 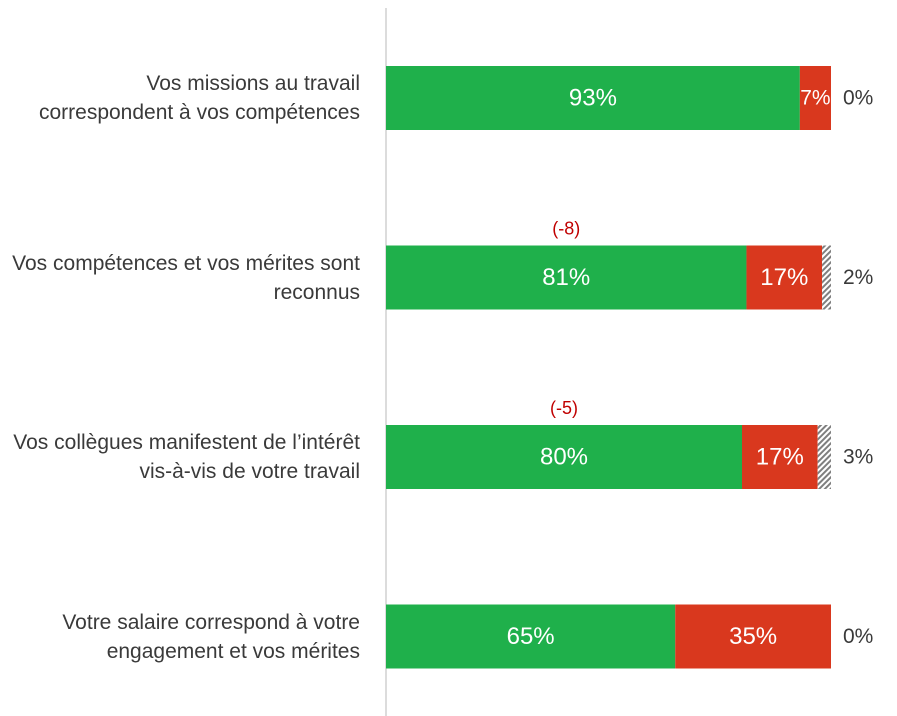 I want to click on annotation: (-5), so click(x=564, y=408).